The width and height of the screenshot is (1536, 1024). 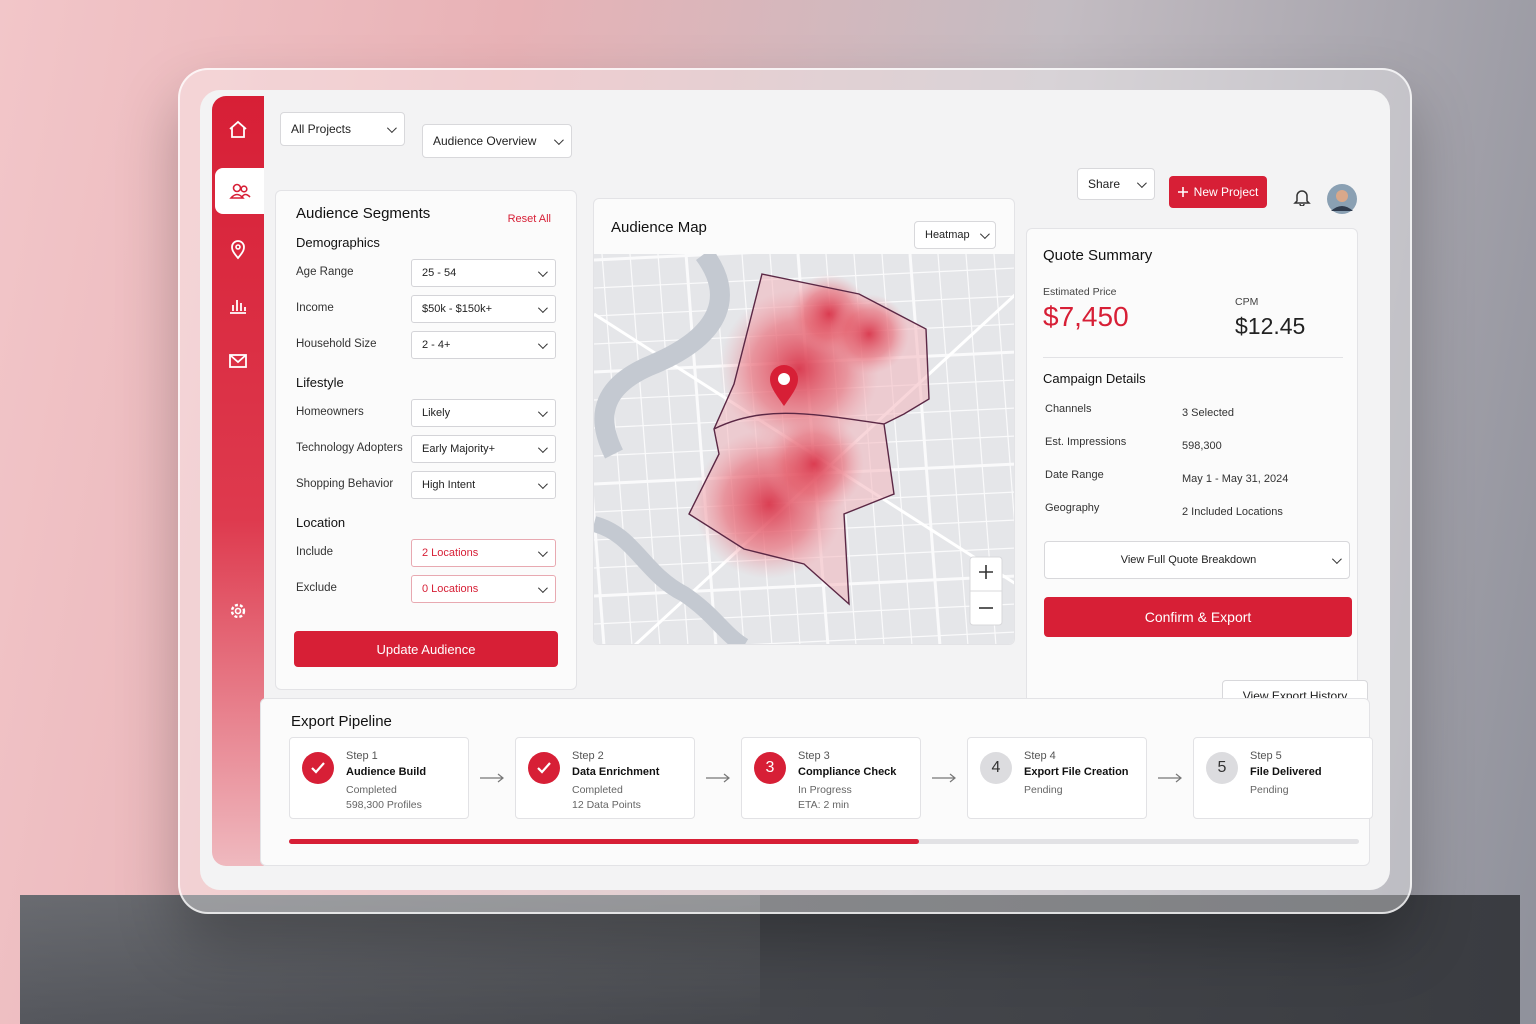 I want to click on audience-map-panel: Audience Map Heatmap, so click(x=804, y=421).